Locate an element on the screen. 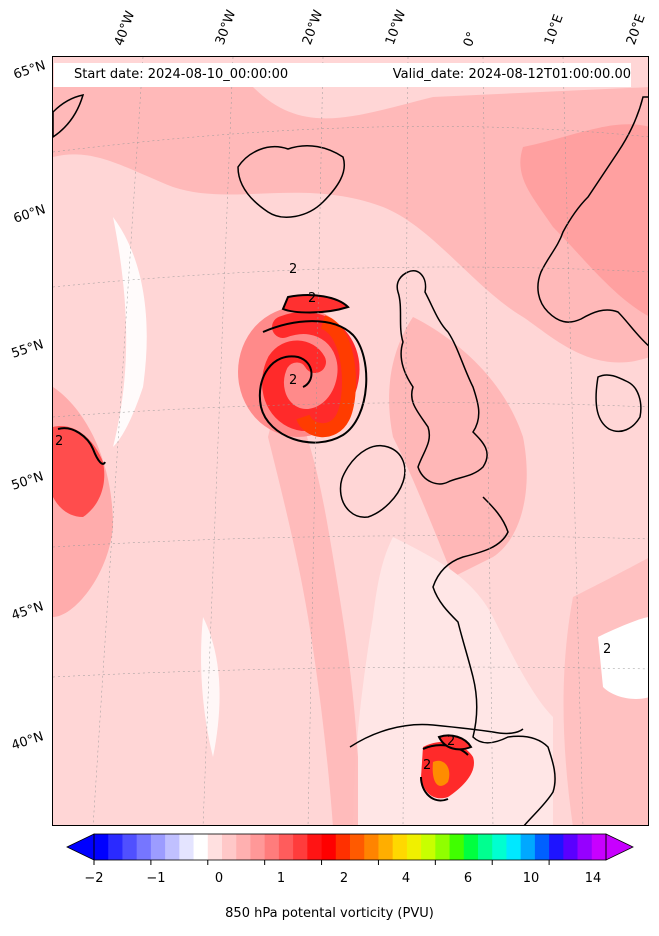 Image resolution: width=659 pixels, height=936 pixels. lon-label-10w: 10°W is located at coordinates (396, 27).